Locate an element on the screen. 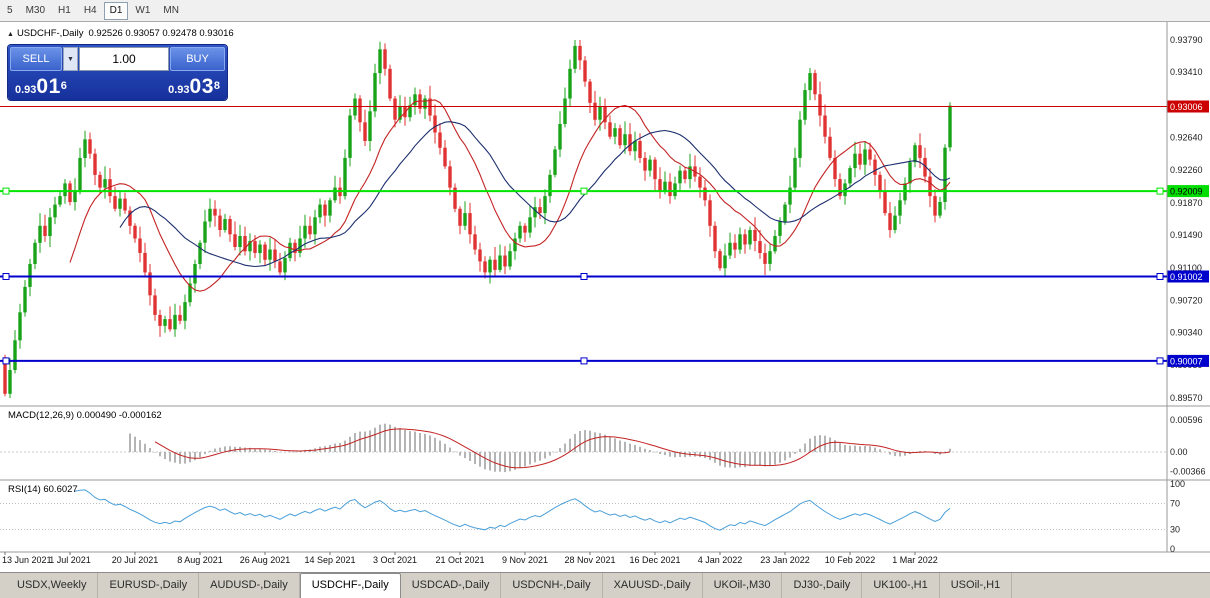  price-tick-label: 0.91490 is located at coordinates (1186, 235).